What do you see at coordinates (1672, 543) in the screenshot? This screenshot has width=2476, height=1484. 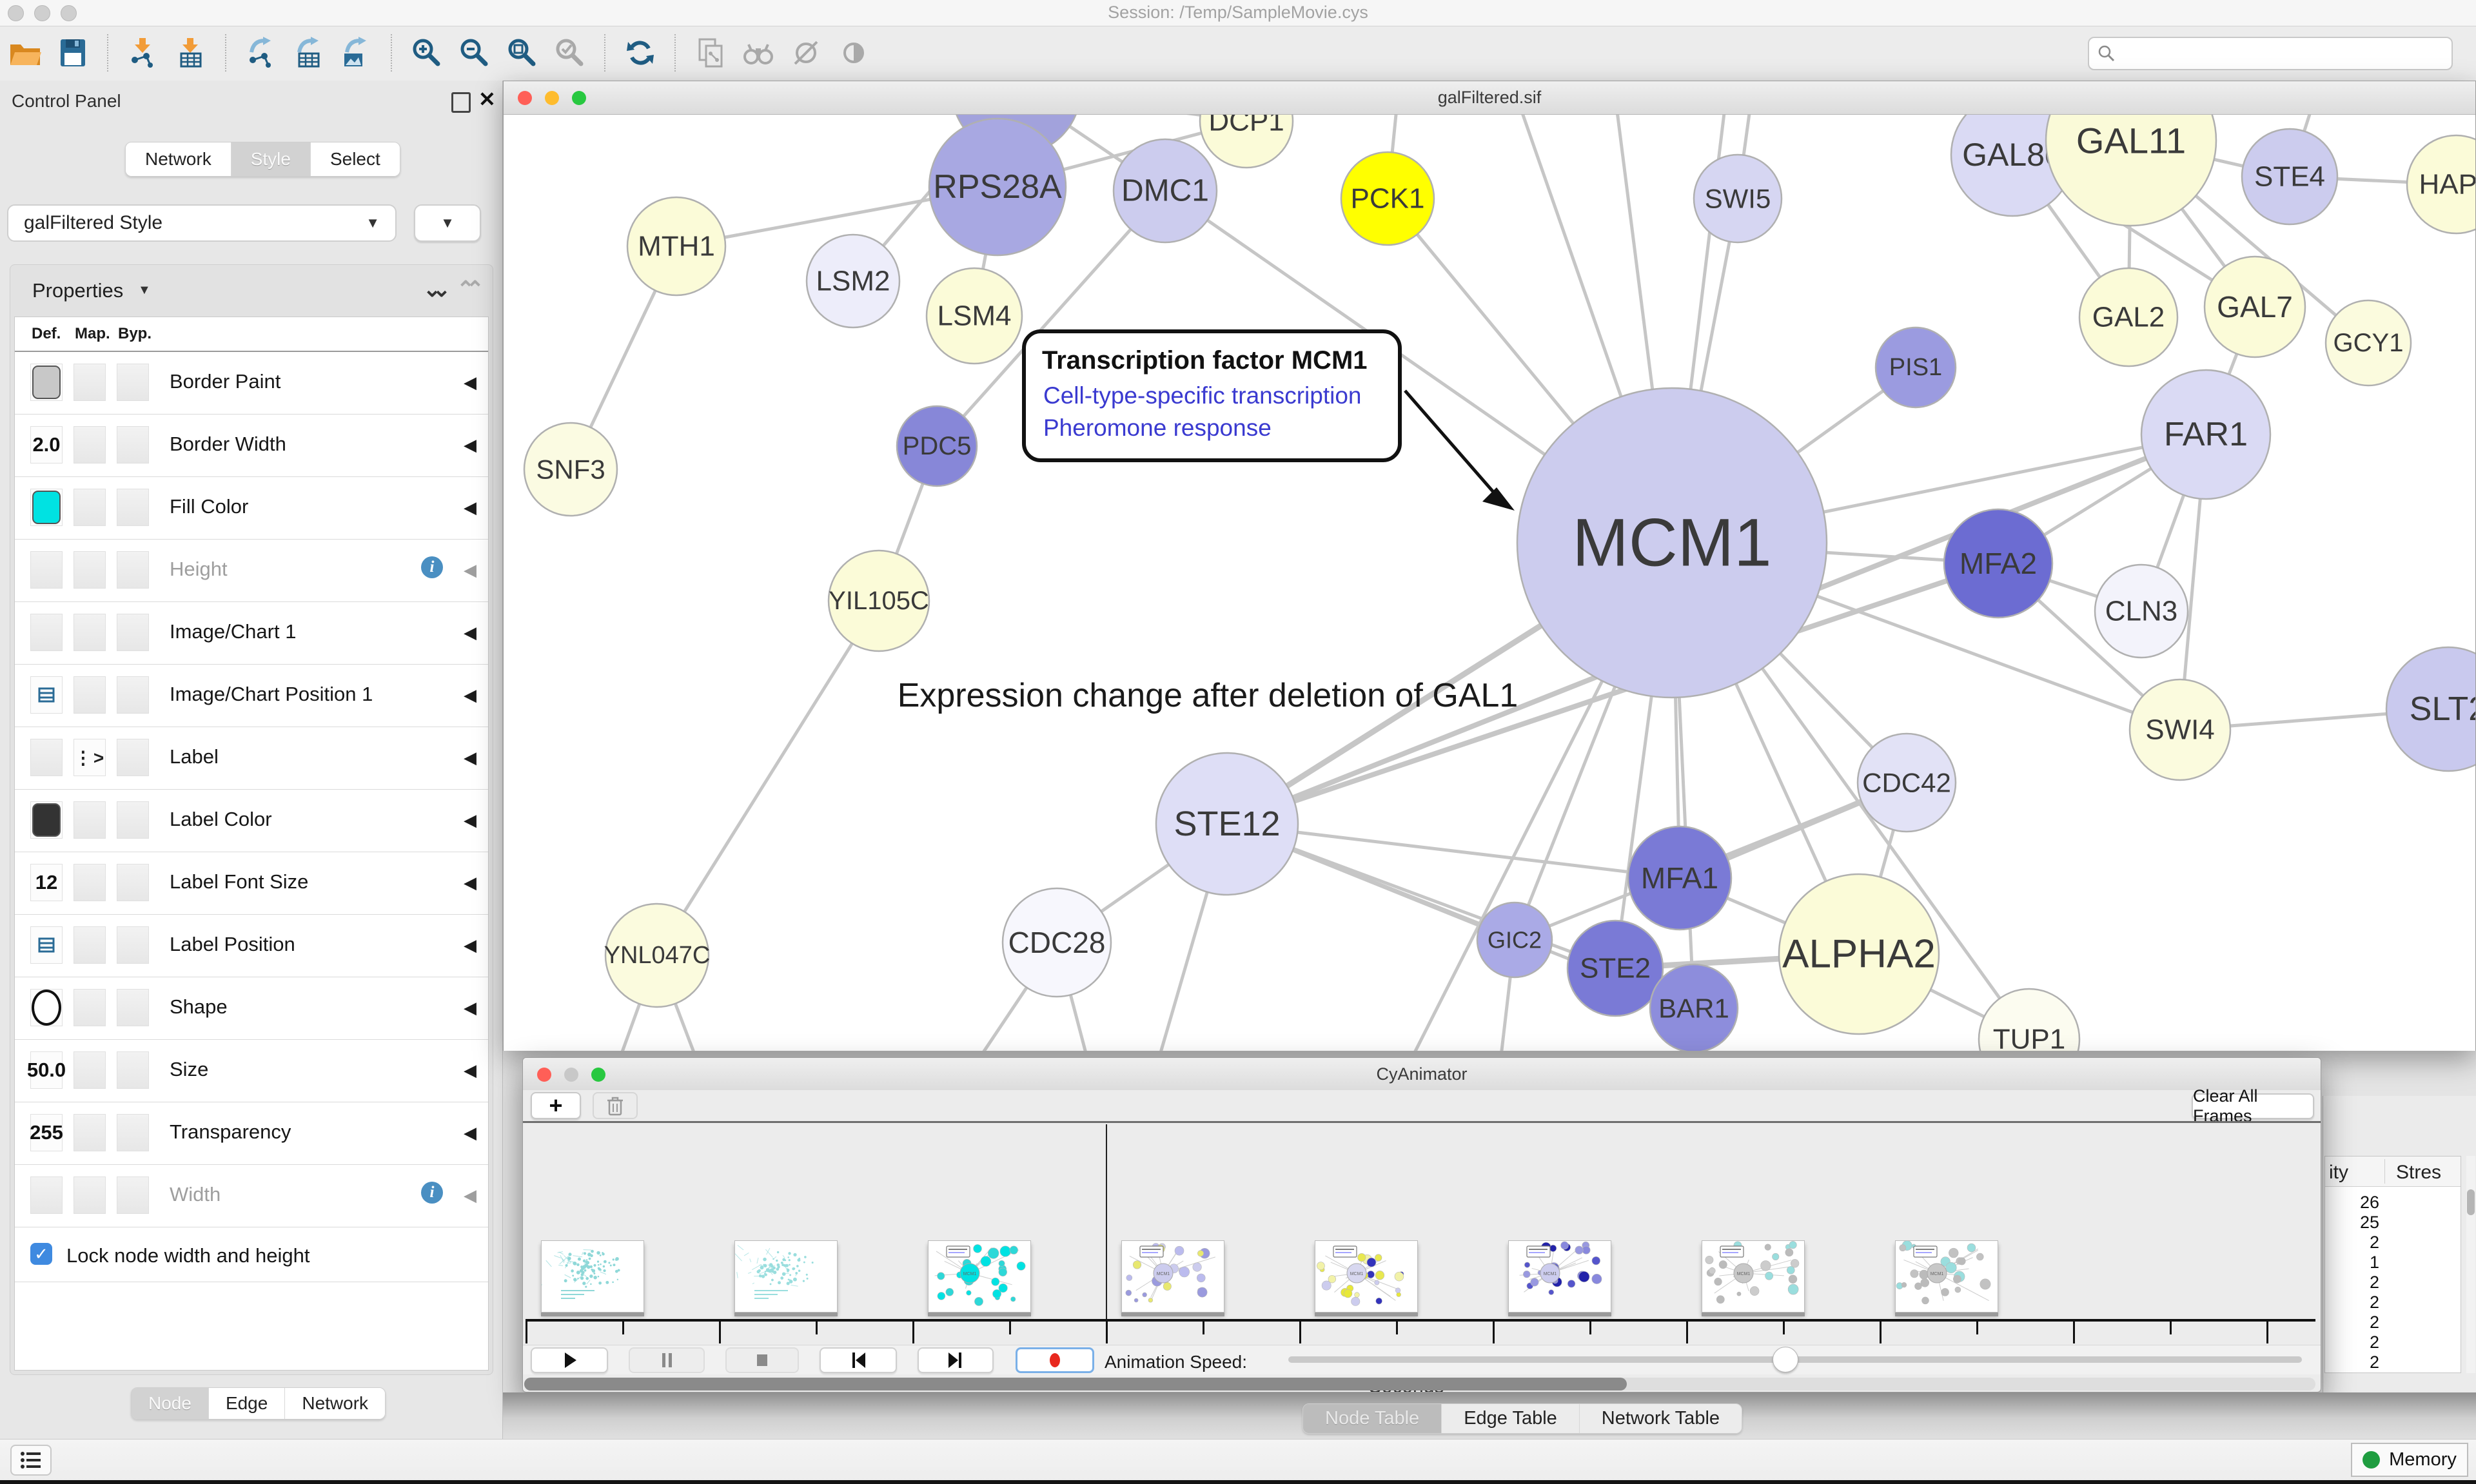 I see `node-MCM1` at bounding box center [1672, 543].